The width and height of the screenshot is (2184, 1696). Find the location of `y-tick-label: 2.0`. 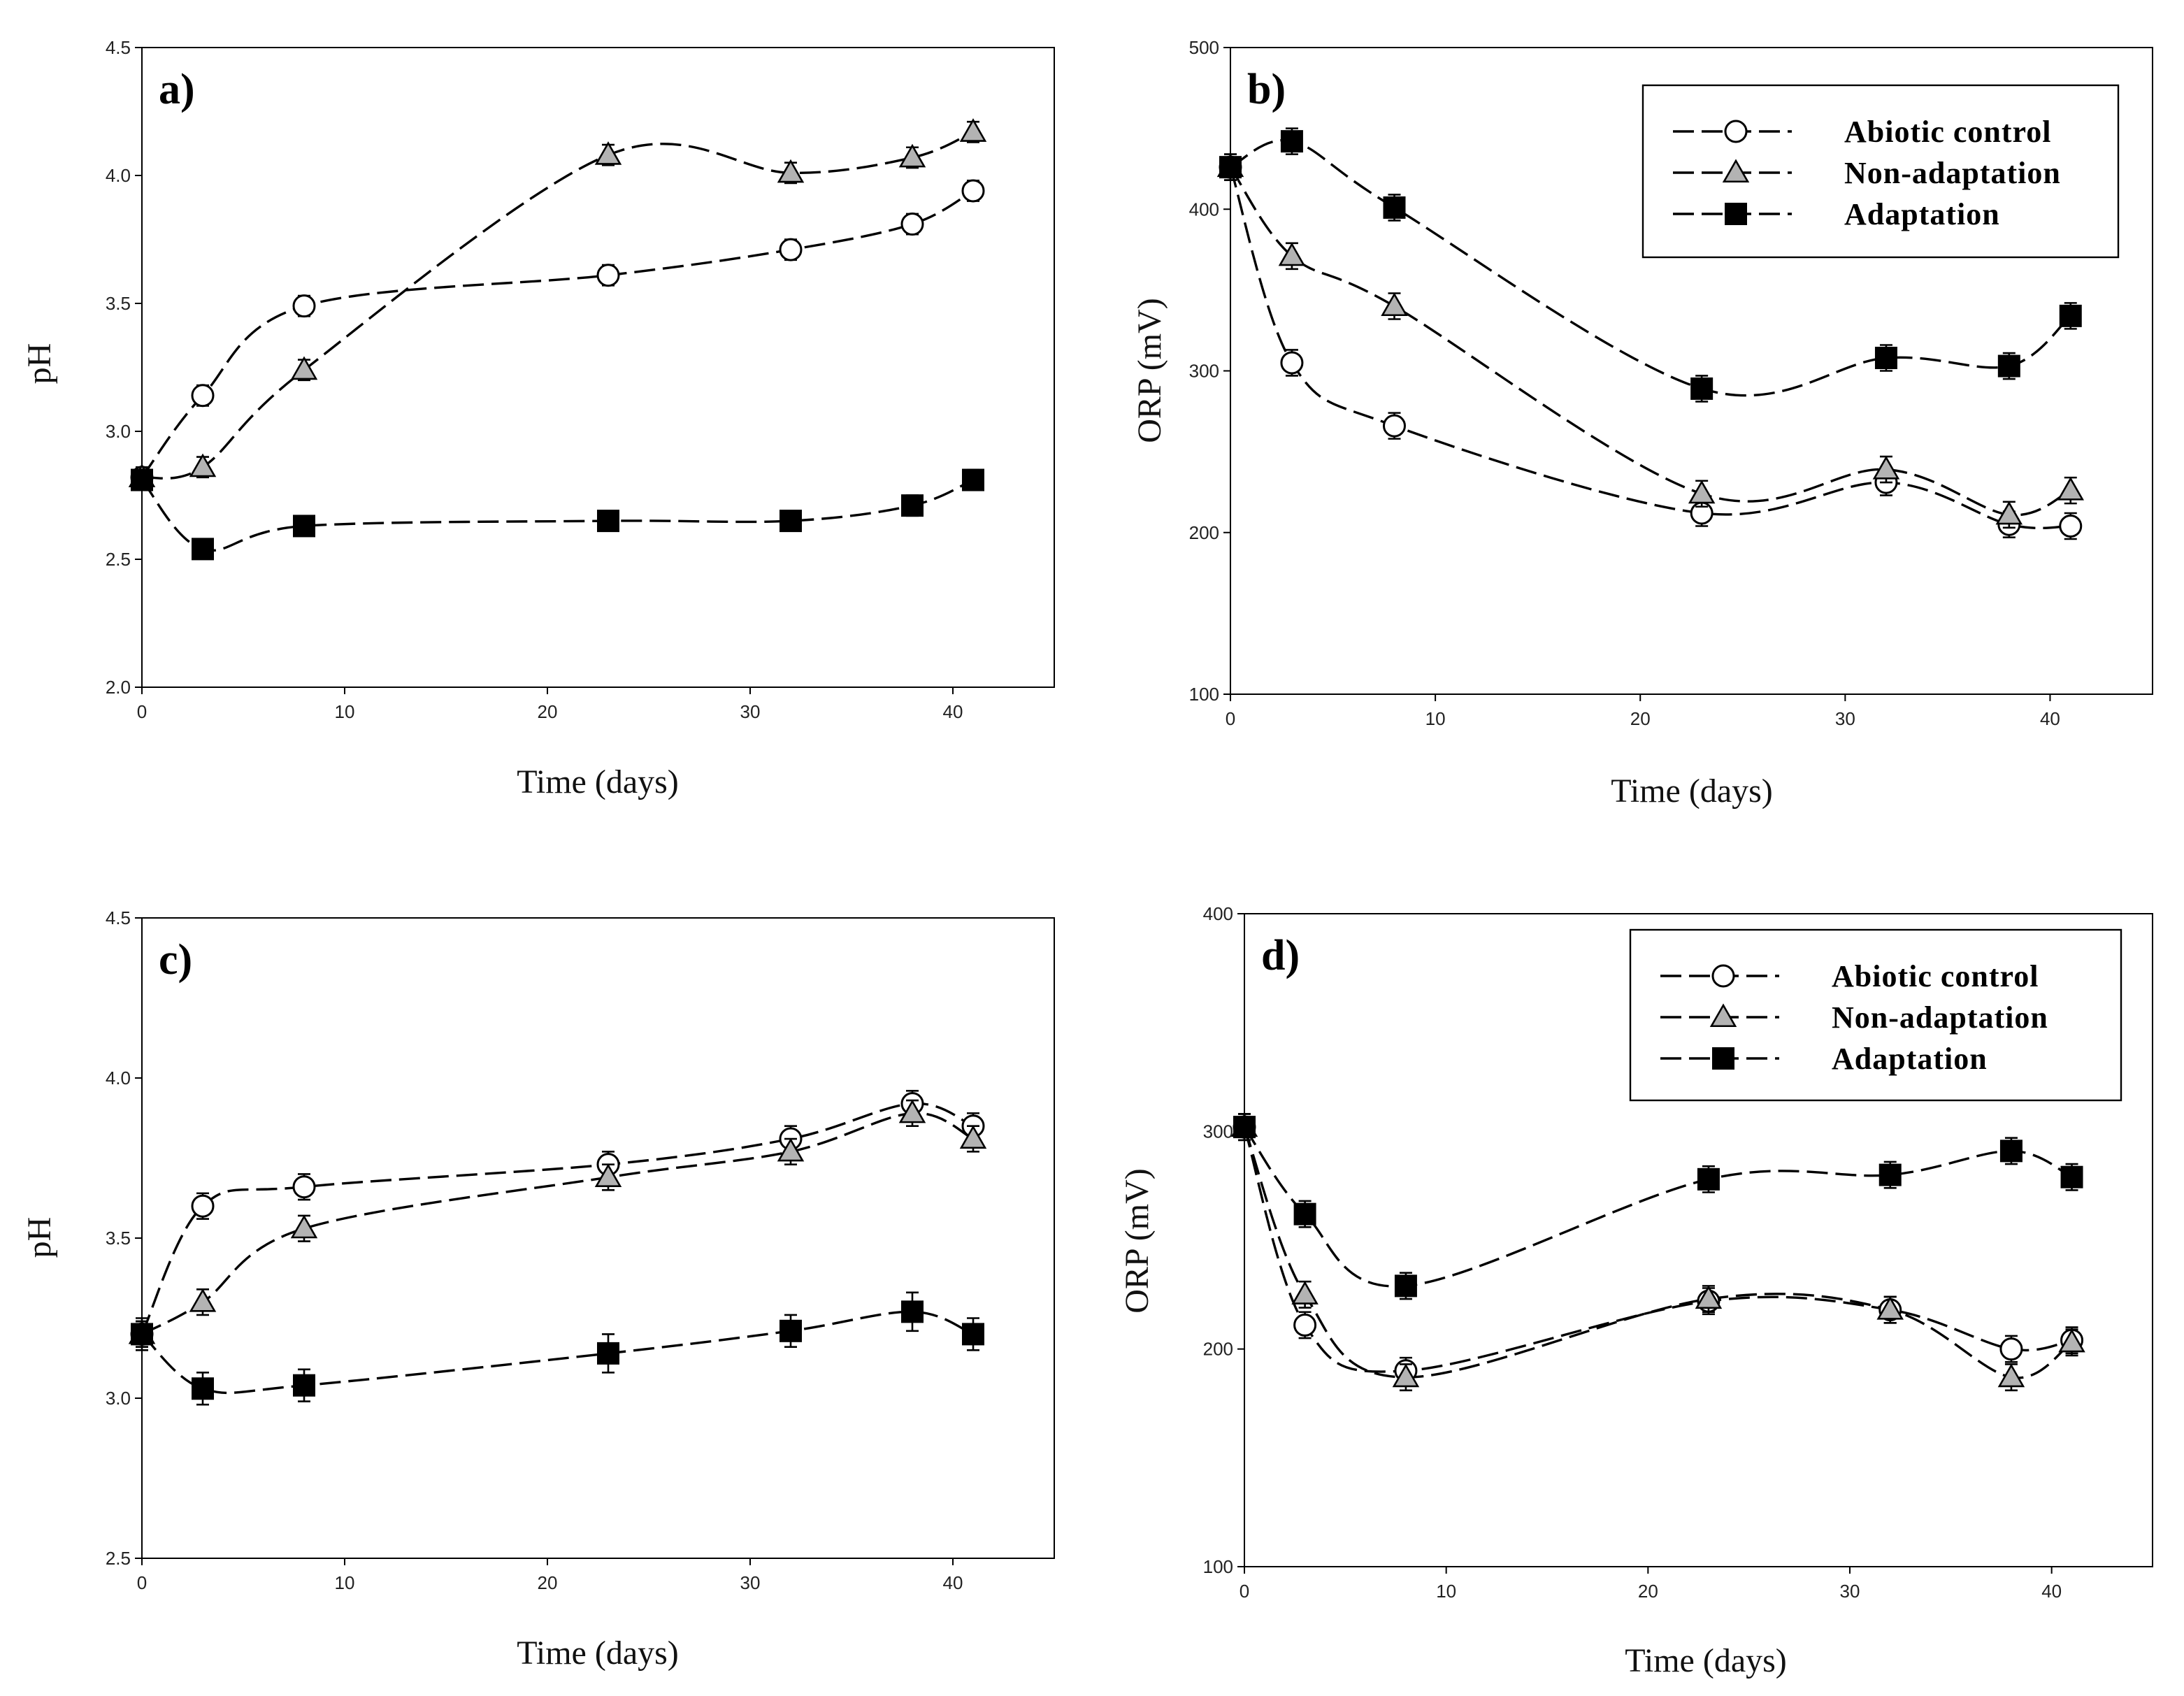

y-tick-label: 2.0 is located at coordinates (118, 687).